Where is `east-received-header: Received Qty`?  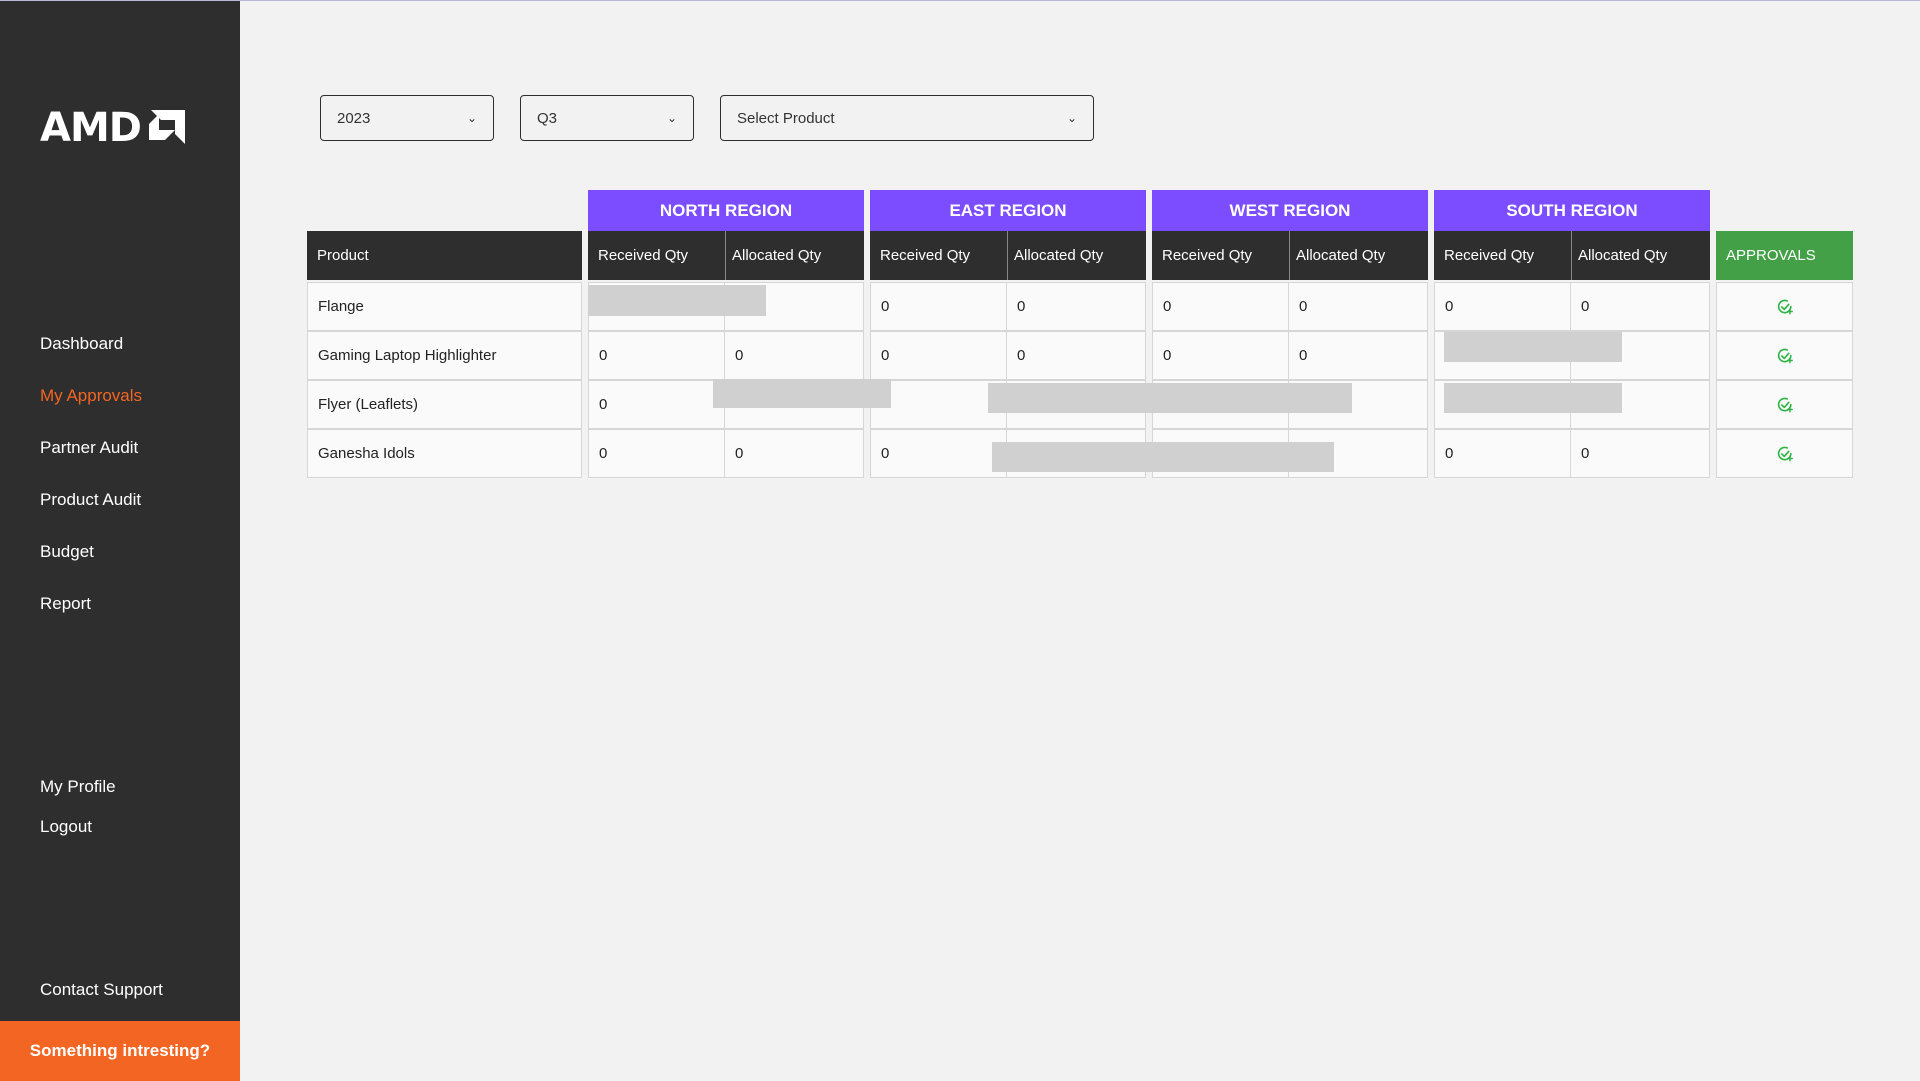
east-received-header: Received Qty is located at coordinates (938, 255).